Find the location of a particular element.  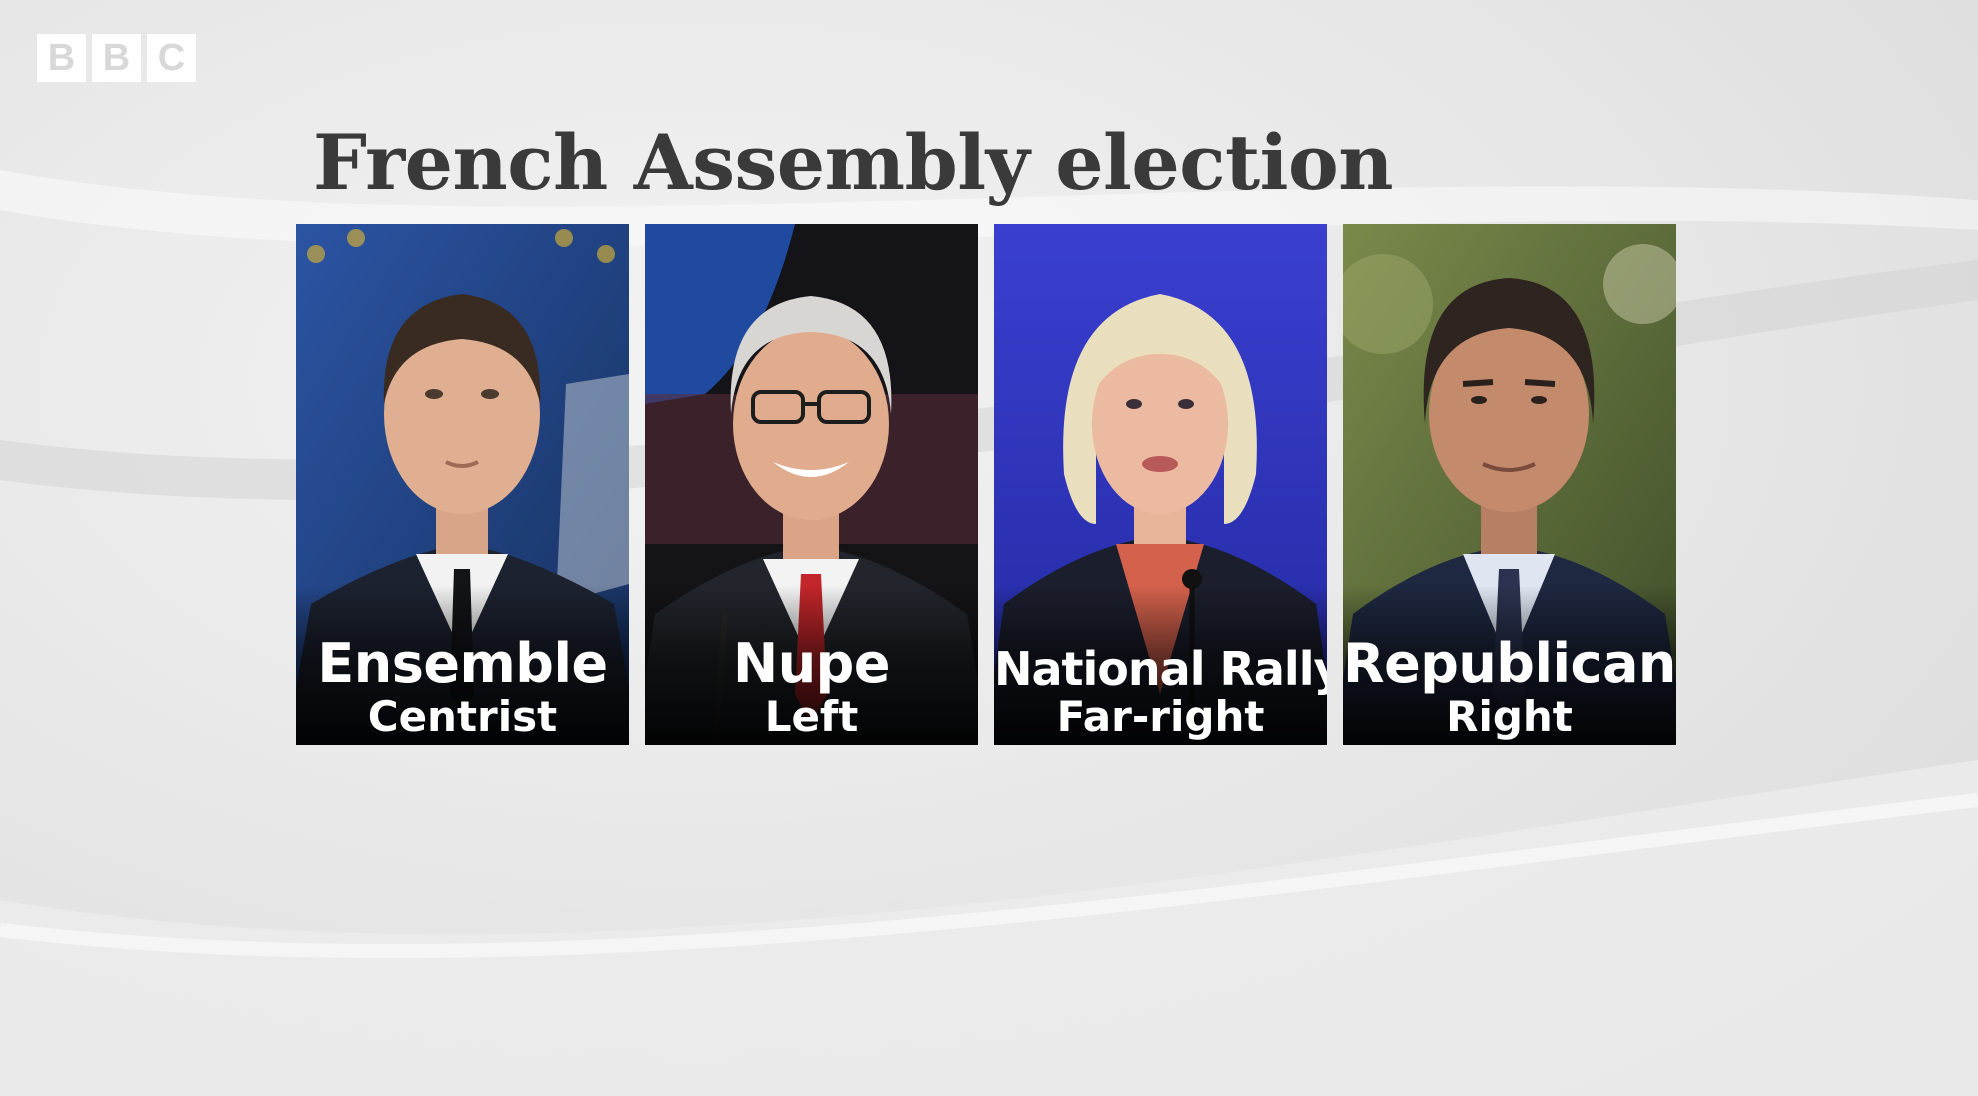

party-card-republicans: Republicans Right 64 is located at coordinates (1509, 484).